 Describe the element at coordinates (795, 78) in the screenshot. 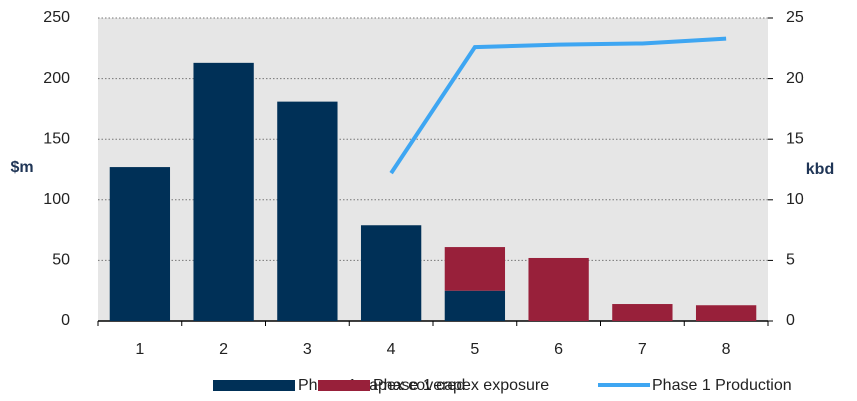

I see `y2-tick-label: 20` at that location.